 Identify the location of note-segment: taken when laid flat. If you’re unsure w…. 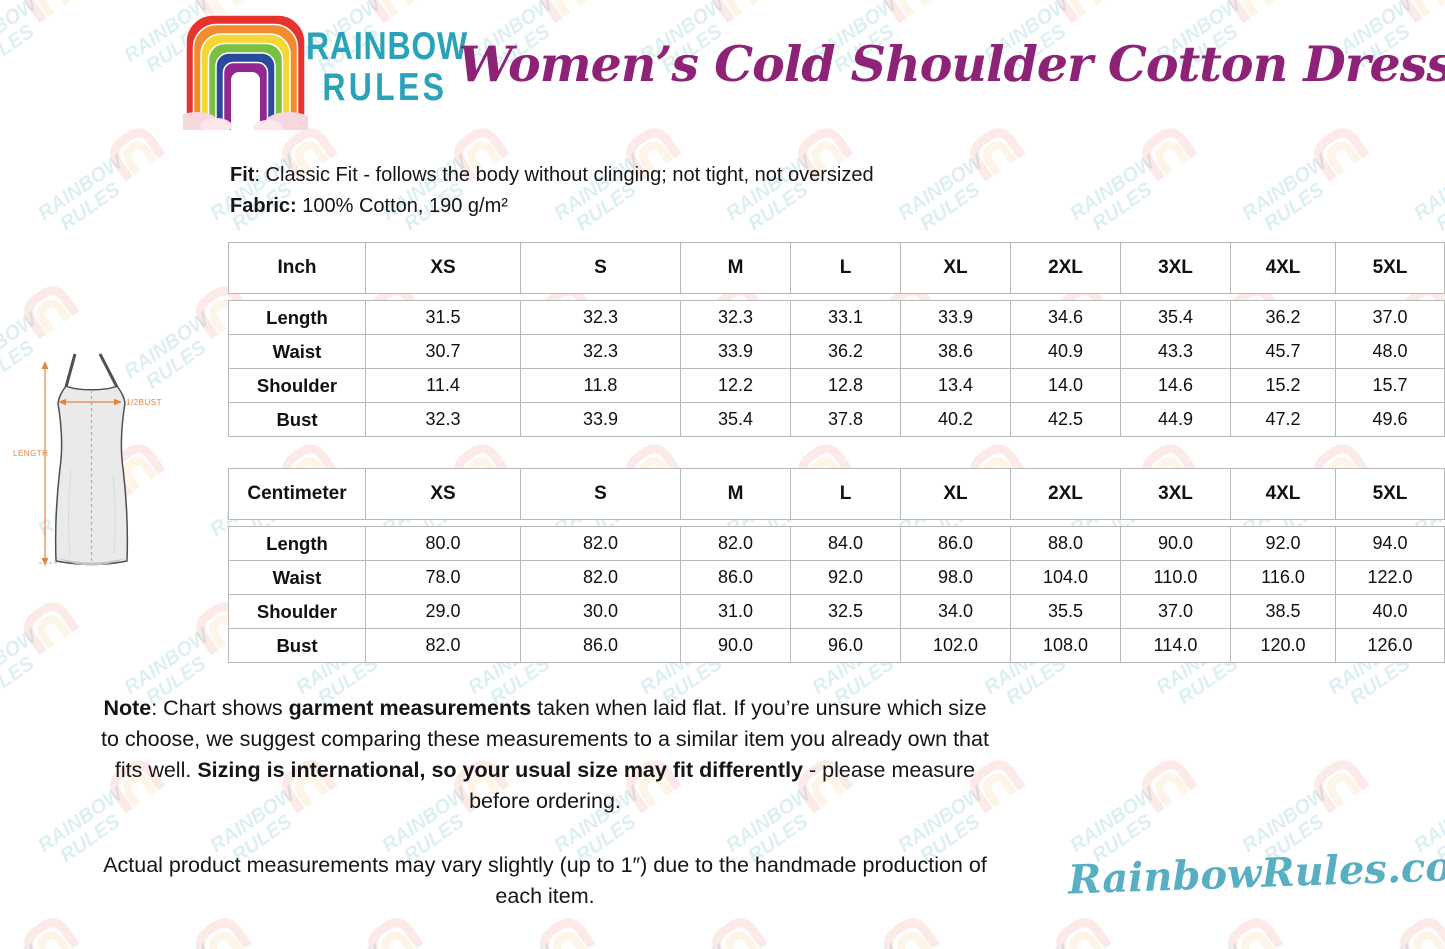
(545, 739).